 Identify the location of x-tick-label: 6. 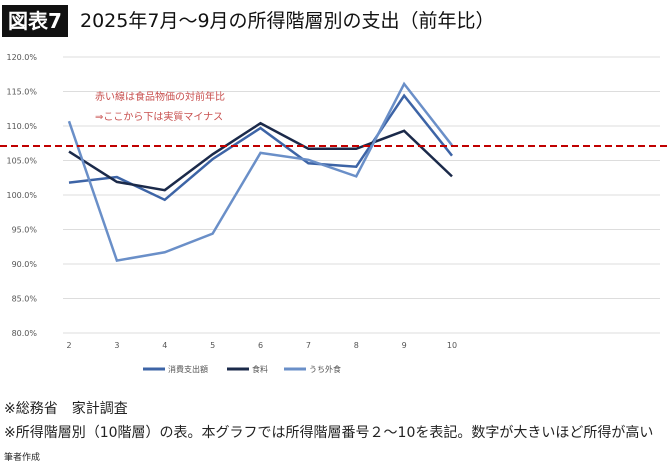
(260, 345).